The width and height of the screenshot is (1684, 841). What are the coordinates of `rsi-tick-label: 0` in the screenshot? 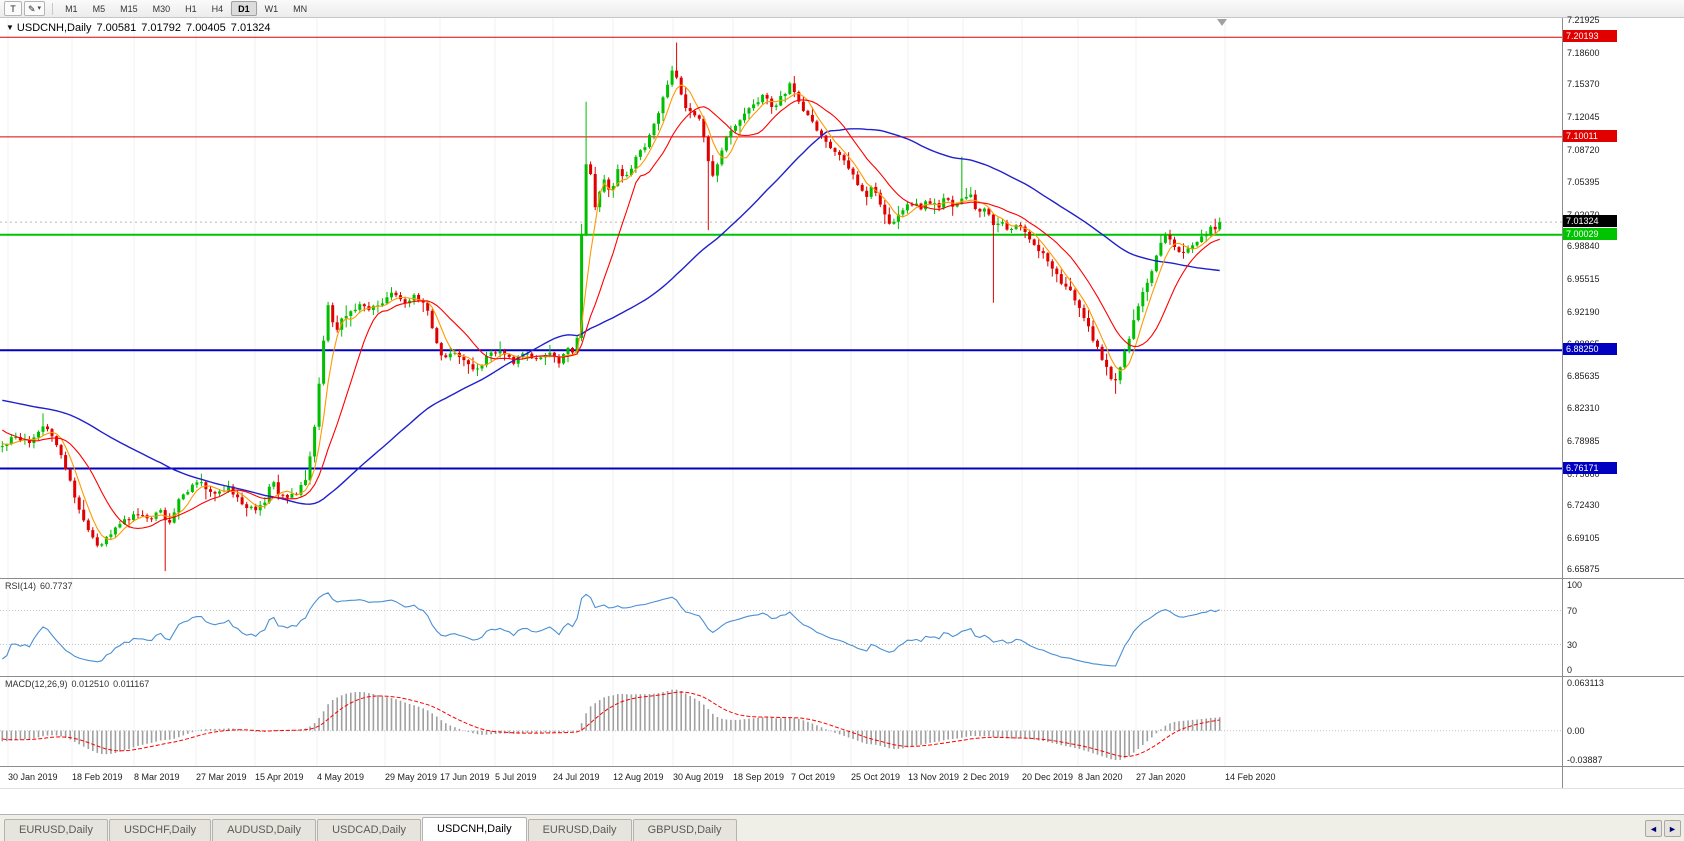 It's located at (1570, 670).